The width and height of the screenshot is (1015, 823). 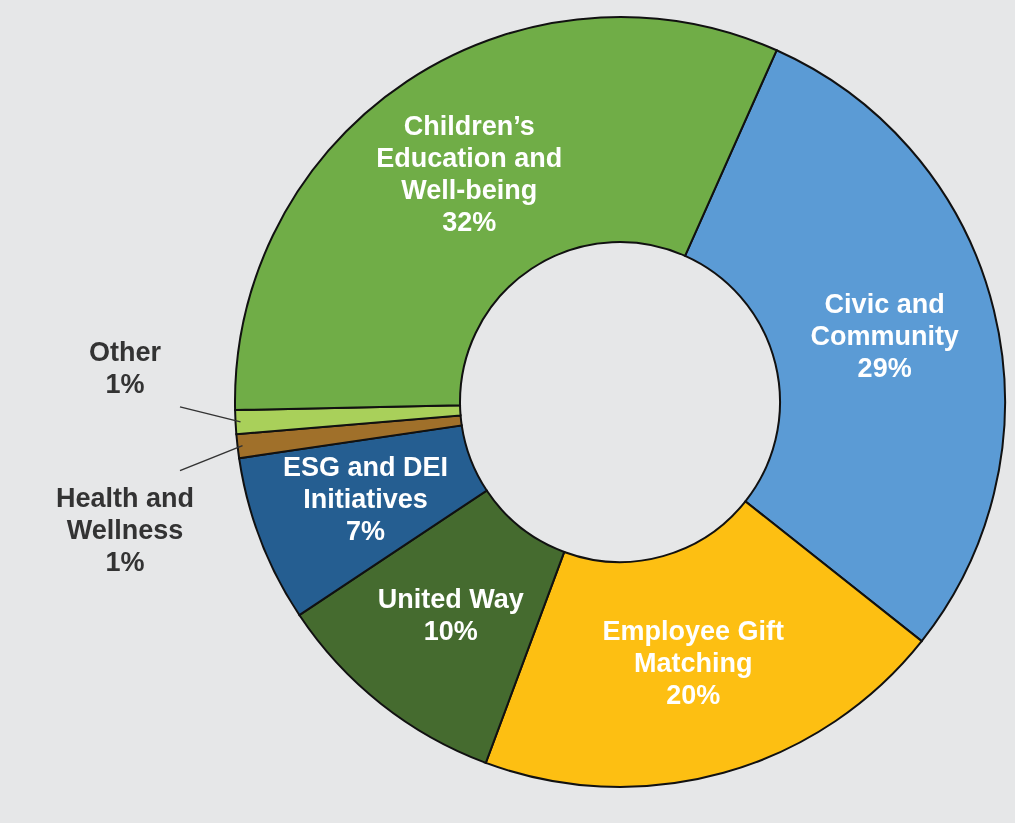 What do you see at coordinates (125, 351) in the screenshot?
I see `slice-label: Other` at bounding box center [125, 351].